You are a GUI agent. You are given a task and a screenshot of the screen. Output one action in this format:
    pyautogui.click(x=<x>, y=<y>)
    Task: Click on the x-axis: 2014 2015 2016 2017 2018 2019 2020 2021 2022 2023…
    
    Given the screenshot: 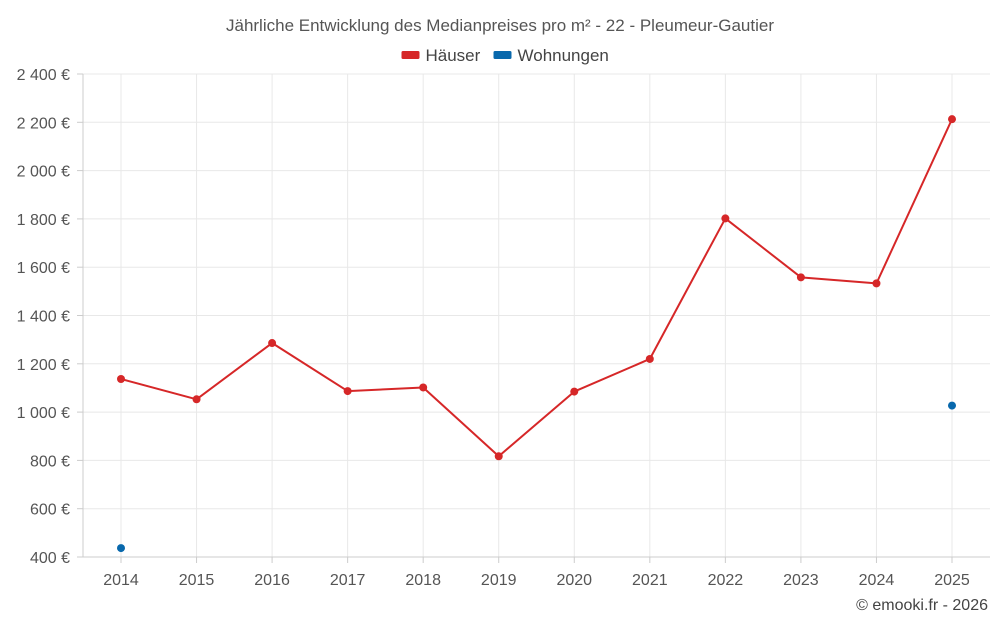 What is the action you would take?
    pyautogui.click(x=536, y=572)
    